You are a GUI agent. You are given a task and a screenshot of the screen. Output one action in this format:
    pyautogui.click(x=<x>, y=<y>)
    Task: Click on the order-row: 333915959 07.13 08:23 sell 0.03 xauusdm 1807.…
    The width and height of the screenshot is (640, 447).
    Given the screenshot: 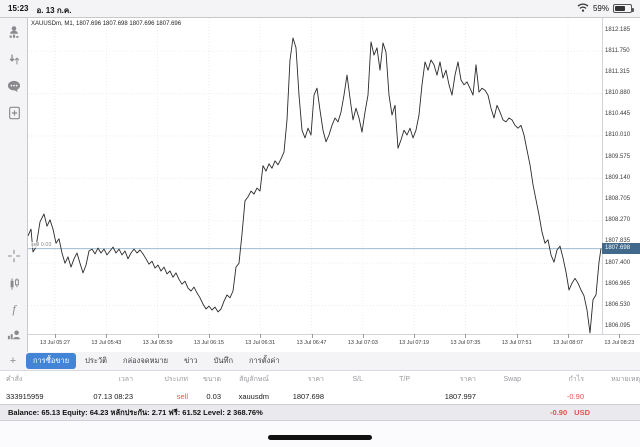 What is the action you would take?
    pyautogui.click(x=320, y=396)
    